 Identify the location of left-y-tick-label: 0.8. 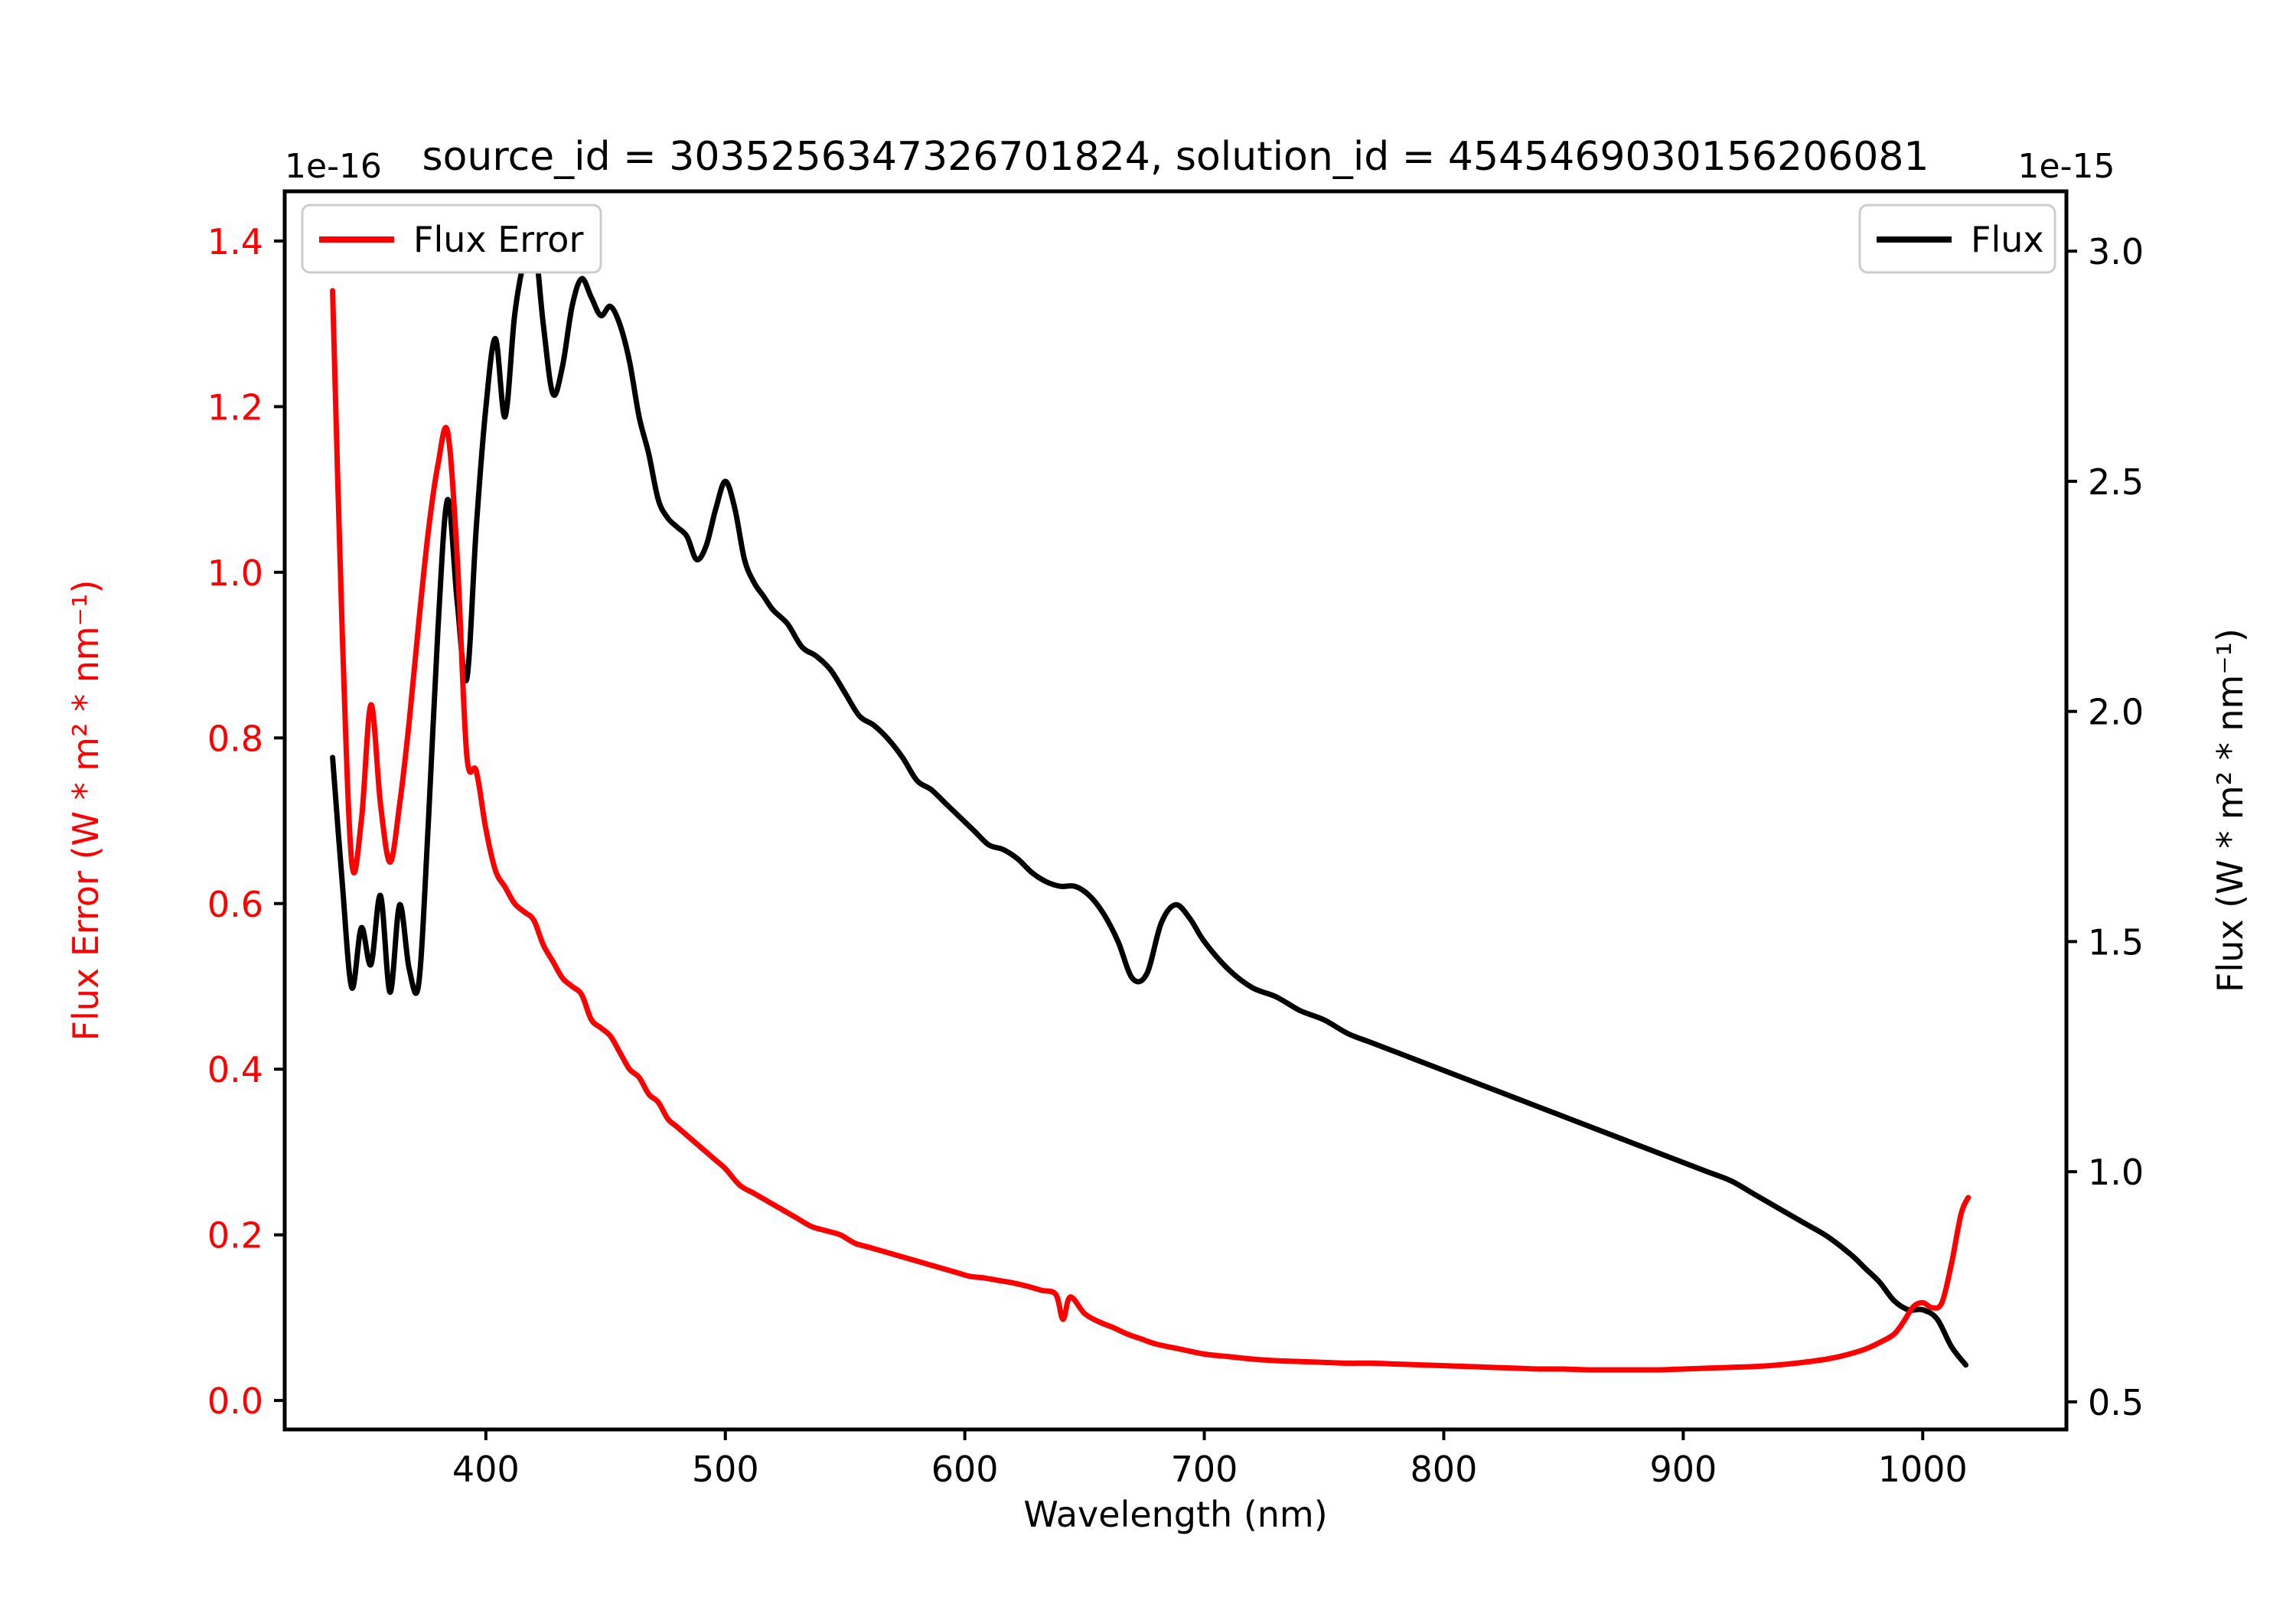
(235, 738).